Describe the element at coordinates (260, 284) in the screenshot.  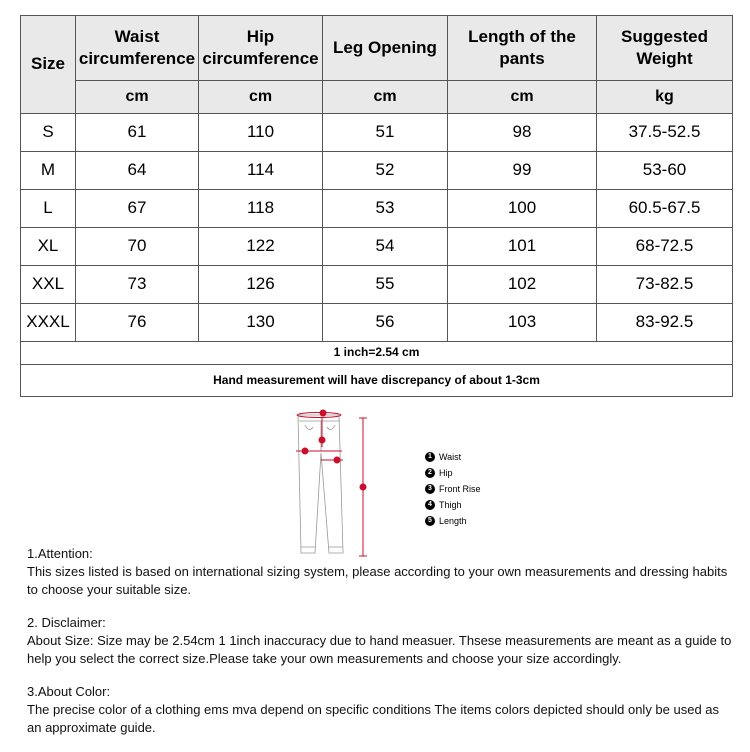
I see `table-cell: 126` at that location.